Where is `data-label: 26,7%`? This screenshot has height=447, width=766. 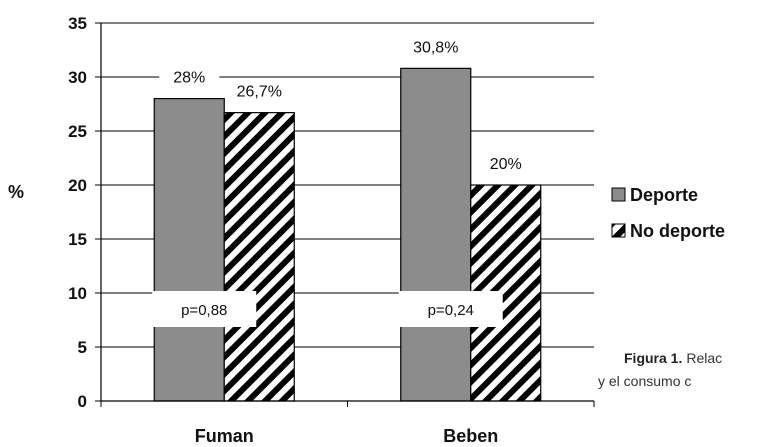
data-label: 26,7% is located at coordinates (259, 92).